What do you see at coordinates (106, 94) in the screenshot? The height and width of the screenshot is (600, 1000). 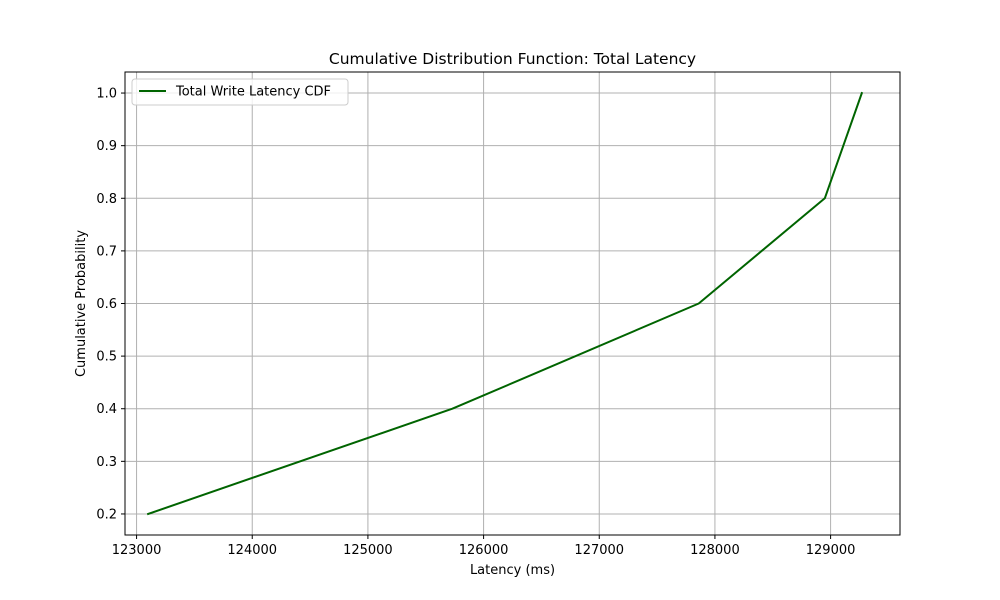 I see `y-tick-label: 1.0` at bounding box center [106, 94].